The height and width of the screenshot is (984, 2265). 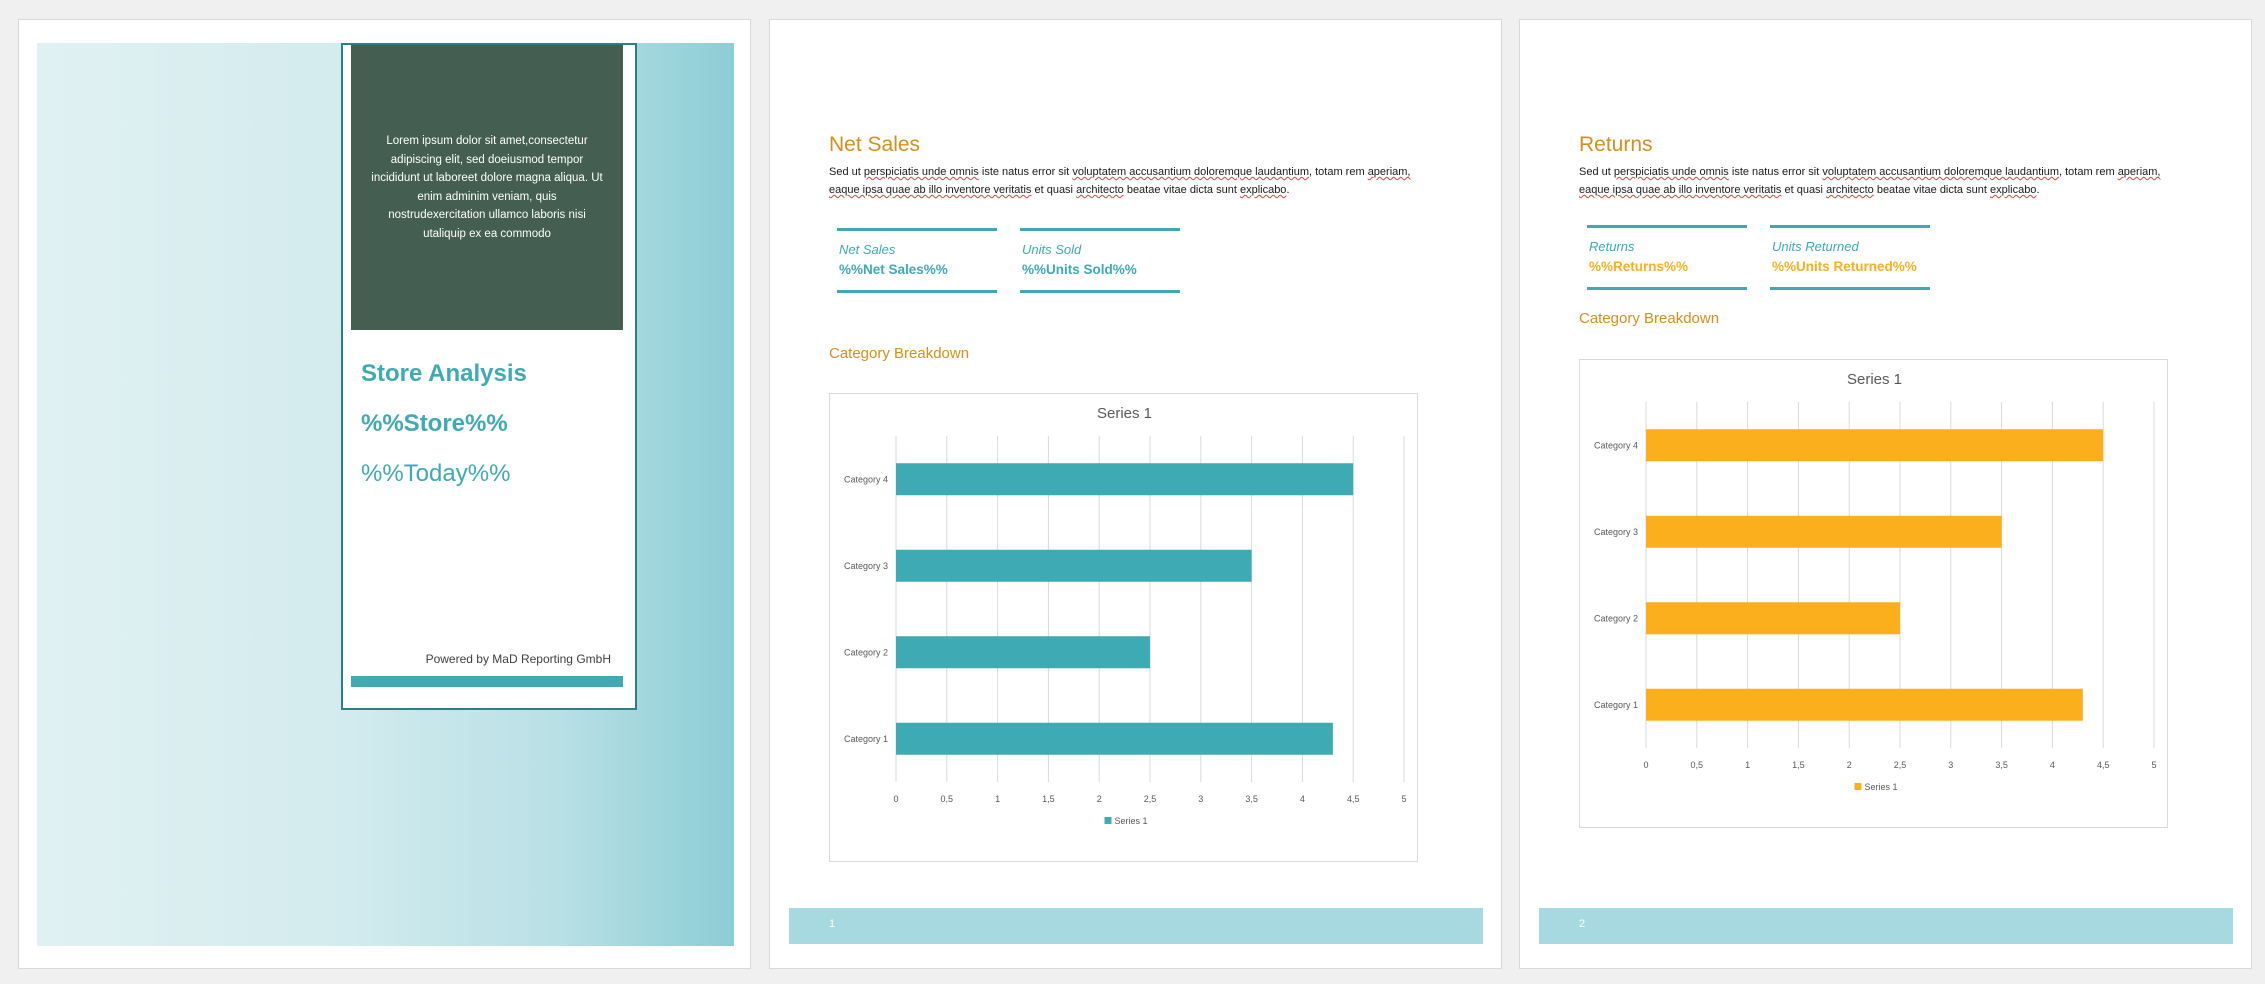 I want to click on cover-store-field: %%Store%%, so click(x=434, y=423).